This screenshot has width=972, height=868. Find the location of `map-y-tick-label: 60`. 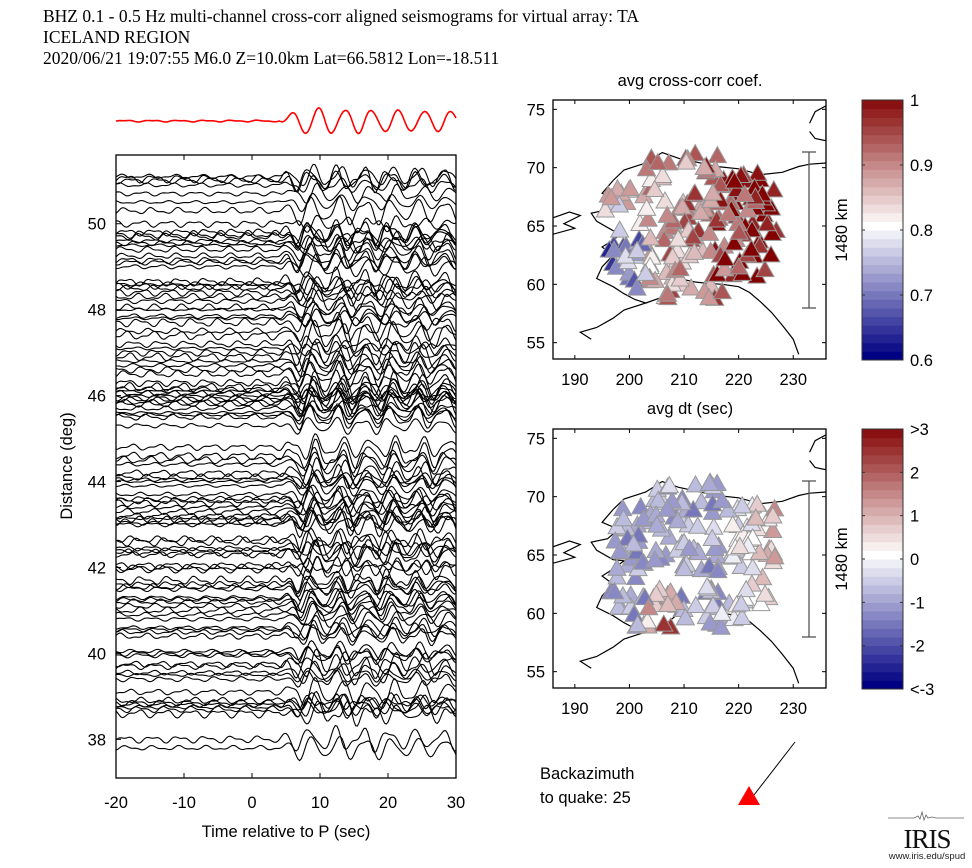

map-y-tick-label: 60 is located at coordinates (536, 285).